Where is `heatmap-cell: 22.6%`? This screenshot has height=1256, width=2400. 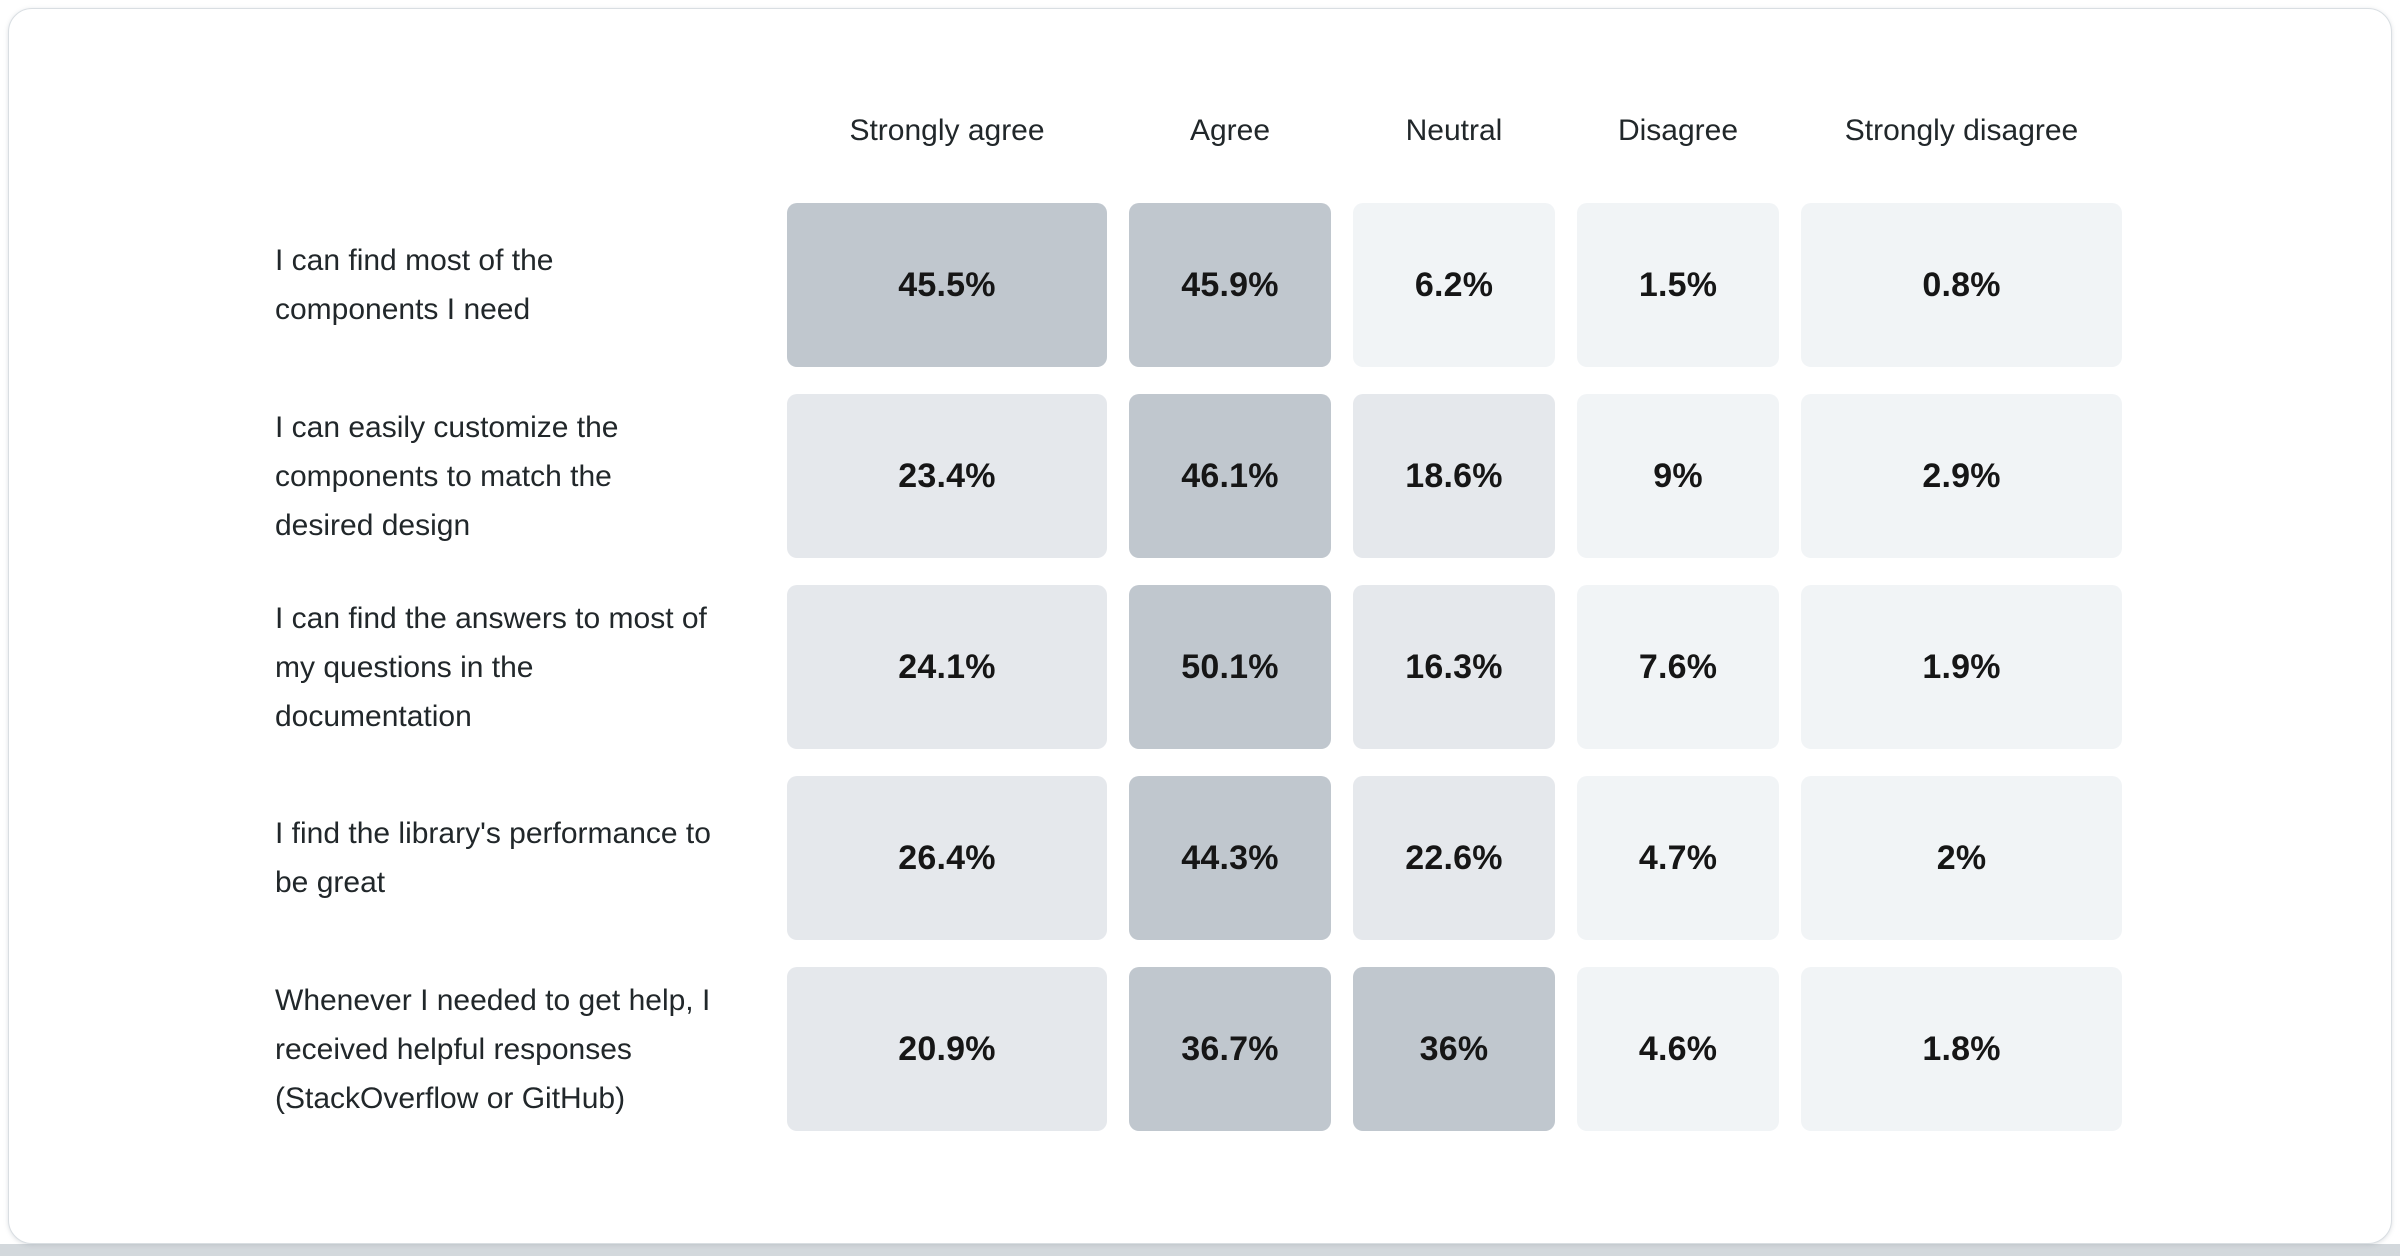
heatmap-cell: 22.6% is located at coordinates (1454, 858).